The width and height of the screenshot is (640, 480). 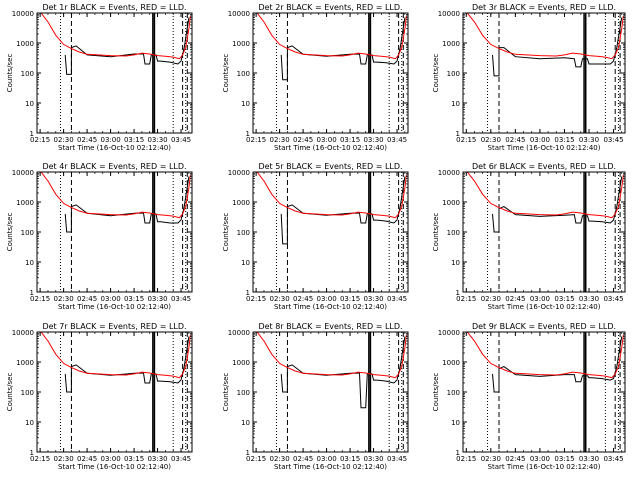 What do you see at coordinates (544, 7) in the screenshot?
I see `chart-title: Det 3r BLACK = Events, RED = LLD.` at bounding box center [544, 7].